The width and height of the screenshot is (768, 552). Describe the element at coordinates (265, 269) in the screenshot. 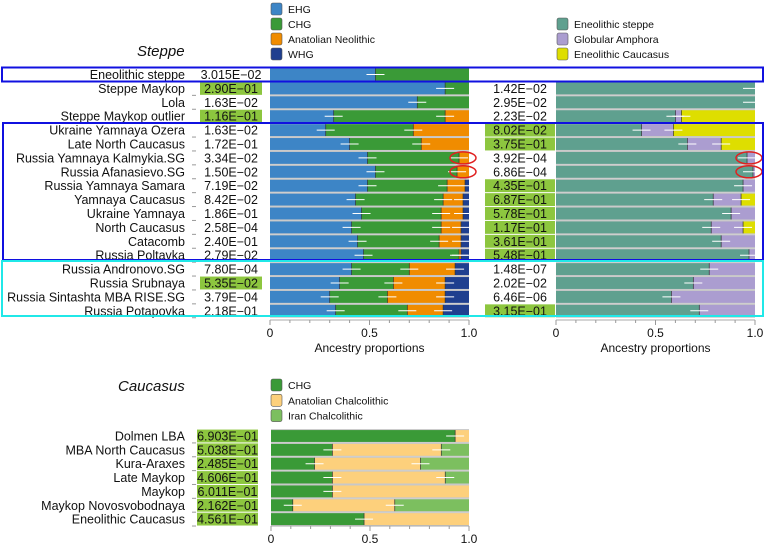

I see `bar-row: Russia Andronovo.SG 7.80E−04` at that location.